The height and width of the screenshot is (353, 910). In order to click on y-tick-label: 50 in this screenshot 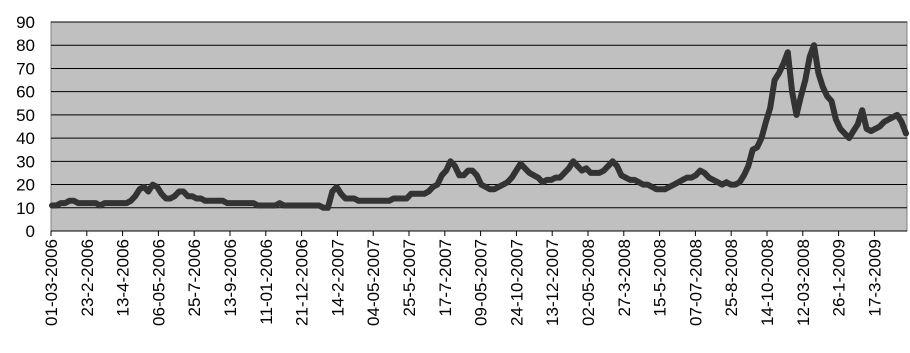, I will do `click(25, 115)`.